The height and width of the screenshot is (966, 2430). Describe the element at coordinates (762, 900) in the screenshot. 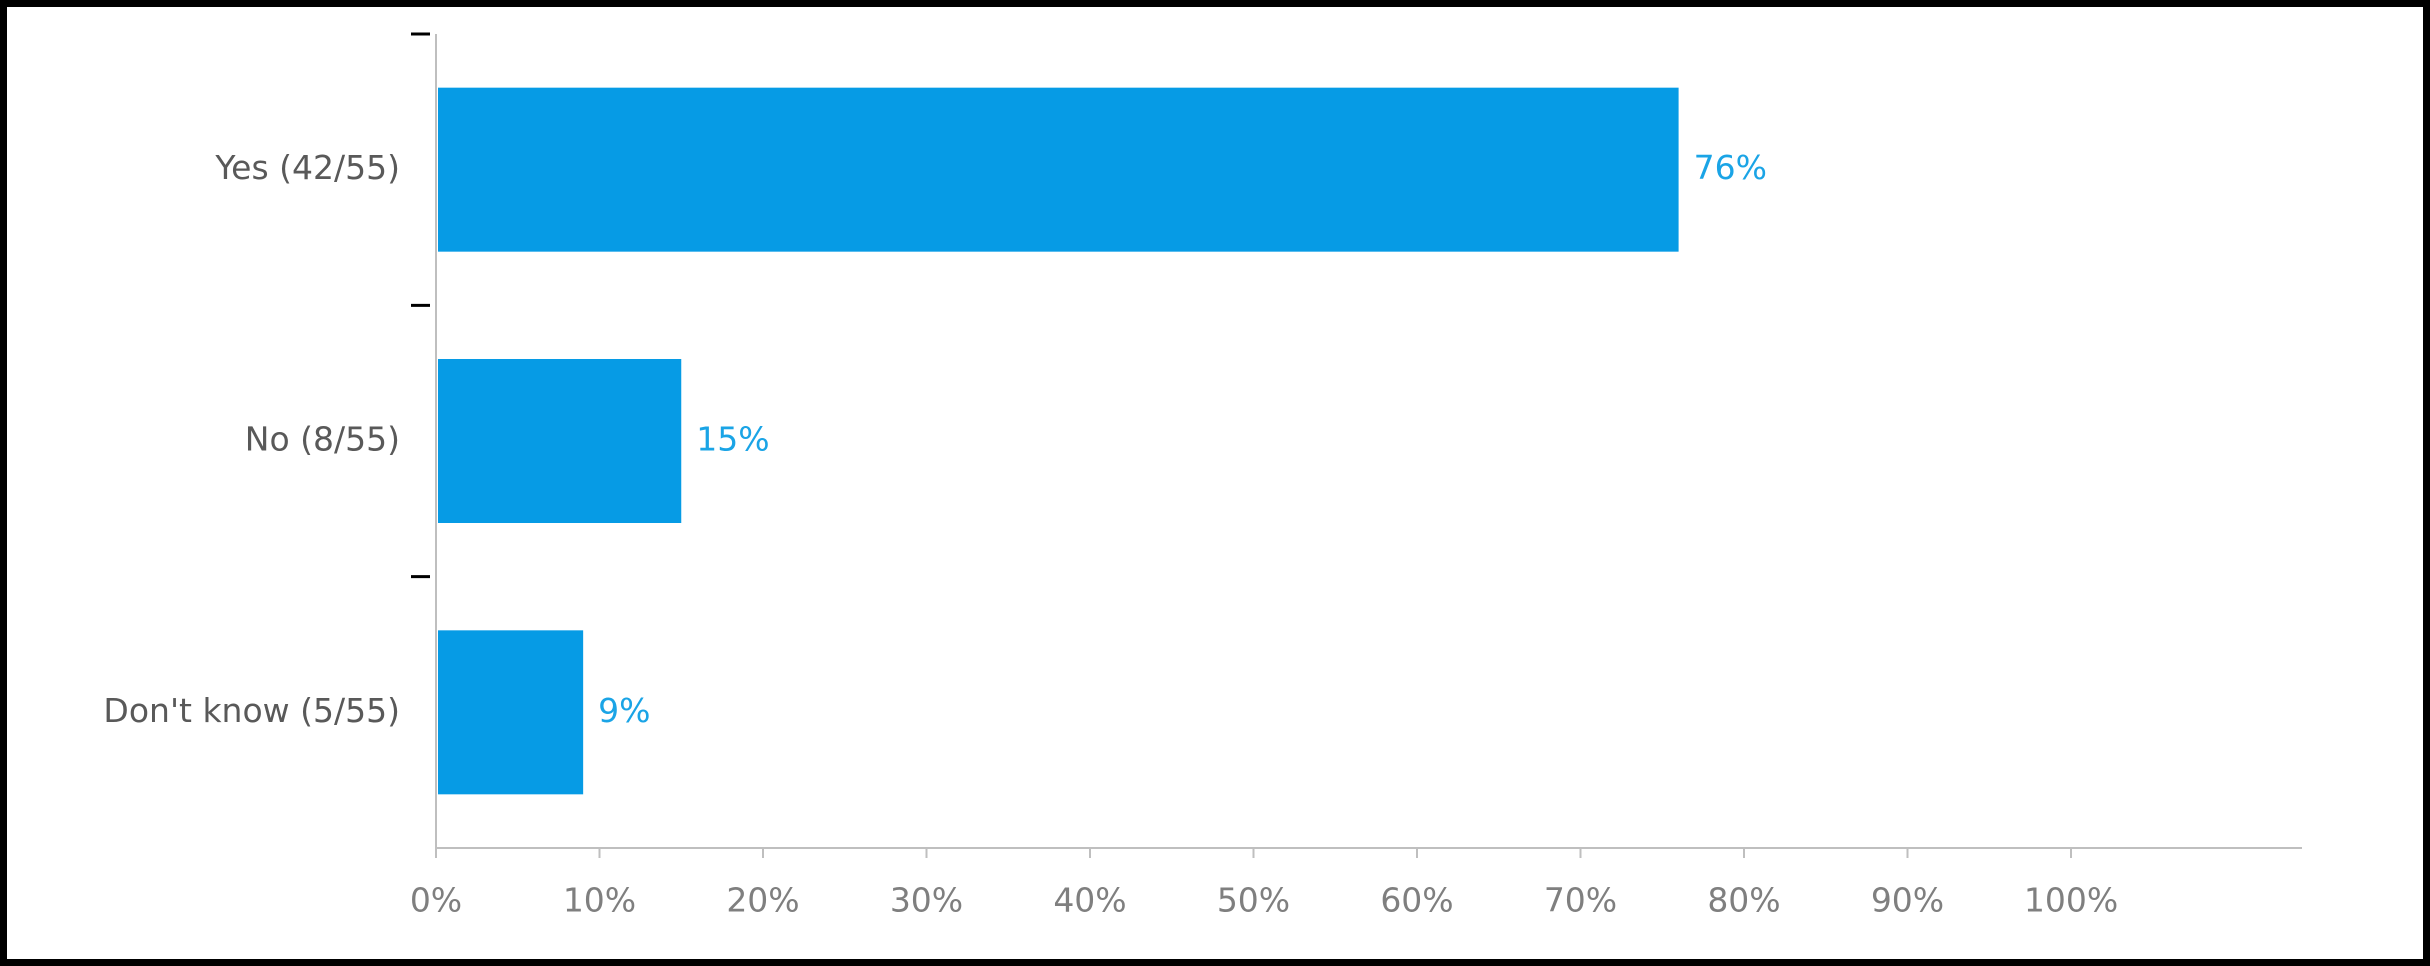

I see `x-tick-label: 20%` at that location.